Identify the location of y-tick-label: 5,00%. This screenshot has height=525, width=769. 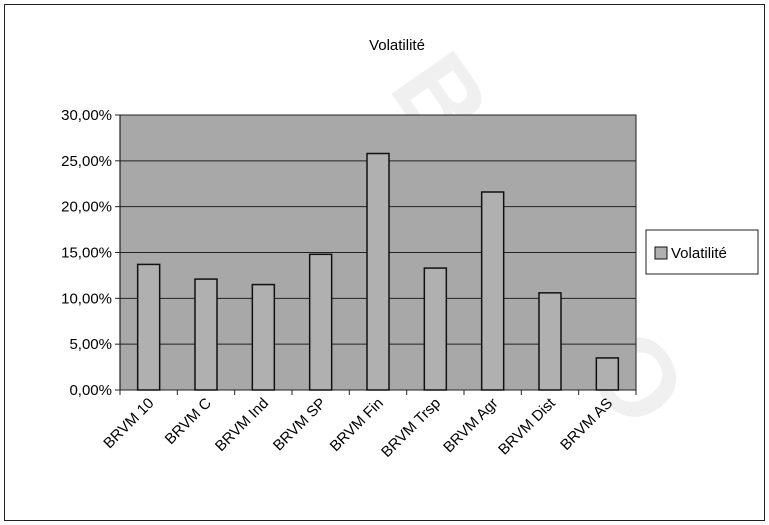
(90, 344).